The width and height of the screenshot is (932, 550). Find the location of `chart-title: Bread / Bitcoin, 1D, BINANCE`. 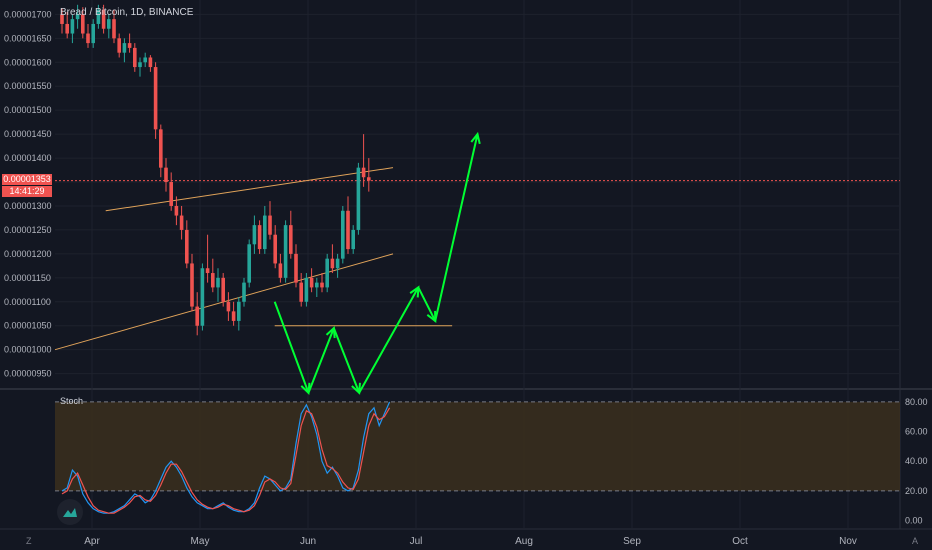

chart-title: Bread / Bitcoin, 1D, BINANCE is located at coordinates (127, 12).